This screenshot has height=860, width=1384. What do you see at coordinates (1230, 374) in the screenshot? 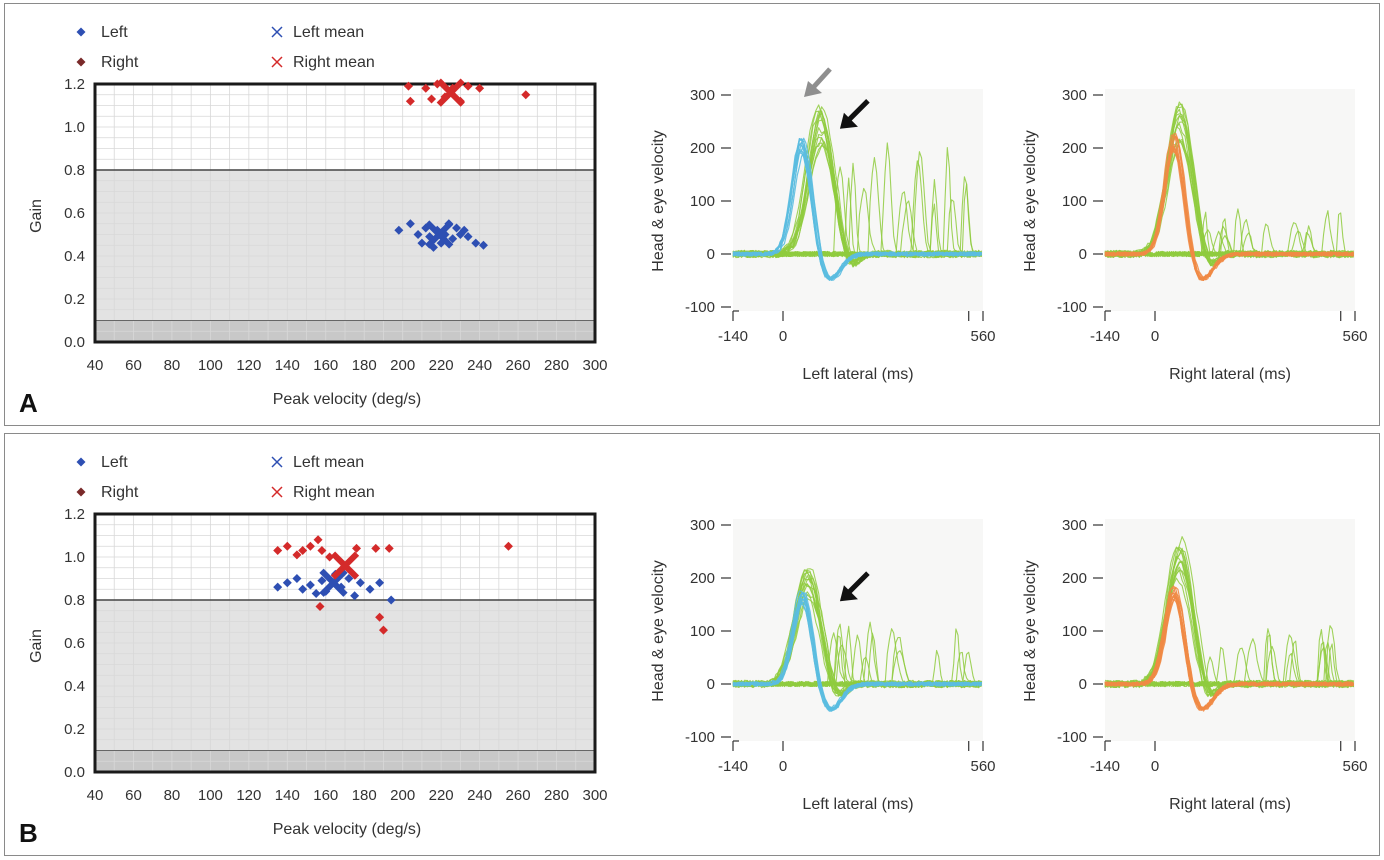
I see `x-axis-label: Right lateral (ms)` at bounding box center [1230, 374].